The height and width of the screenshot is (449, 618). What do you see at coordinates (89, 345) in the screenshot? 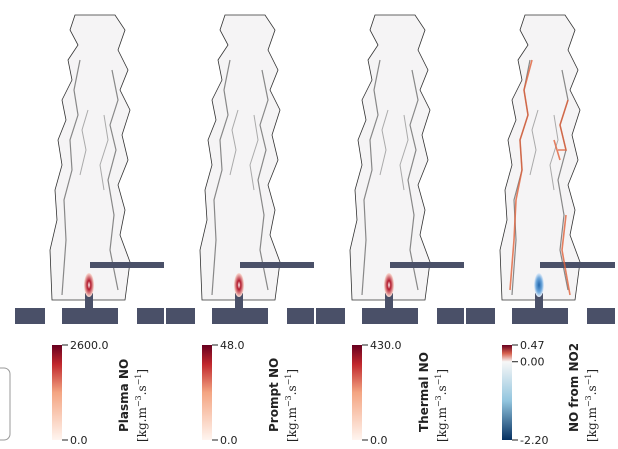
I see `colorbar-label: 2600.0` at bounding box center [89, 345].